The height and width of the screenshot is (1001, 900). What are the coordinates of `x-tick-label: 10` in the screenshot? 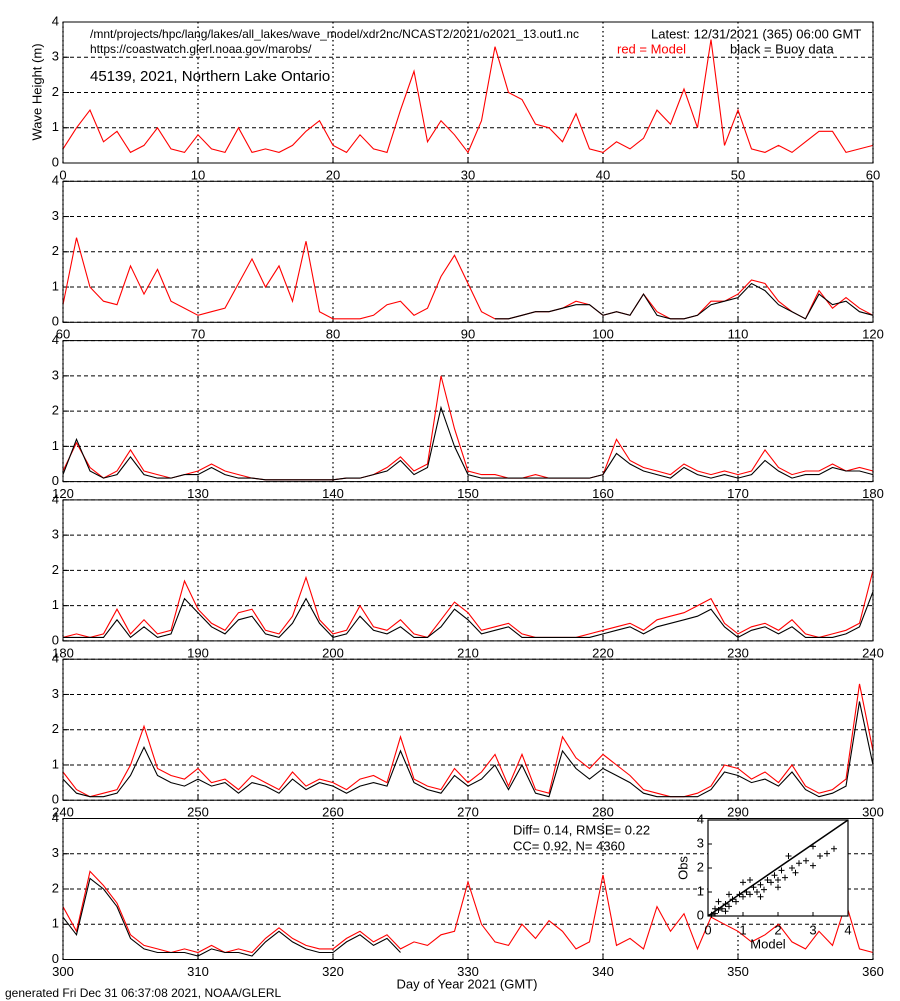 It's located at (198, 174).